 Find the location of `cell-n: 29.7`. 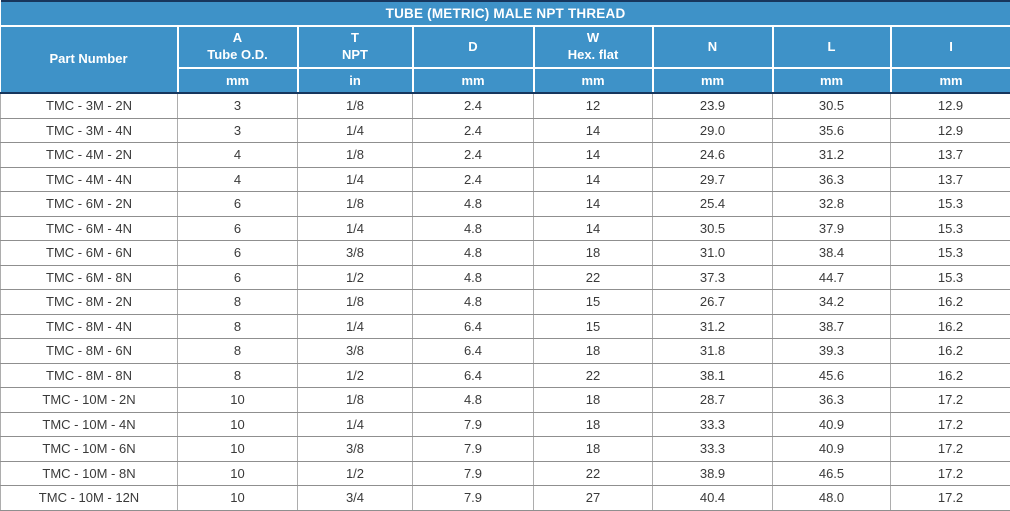

cell-n: 29.7 is located at coordinates (712, 179).